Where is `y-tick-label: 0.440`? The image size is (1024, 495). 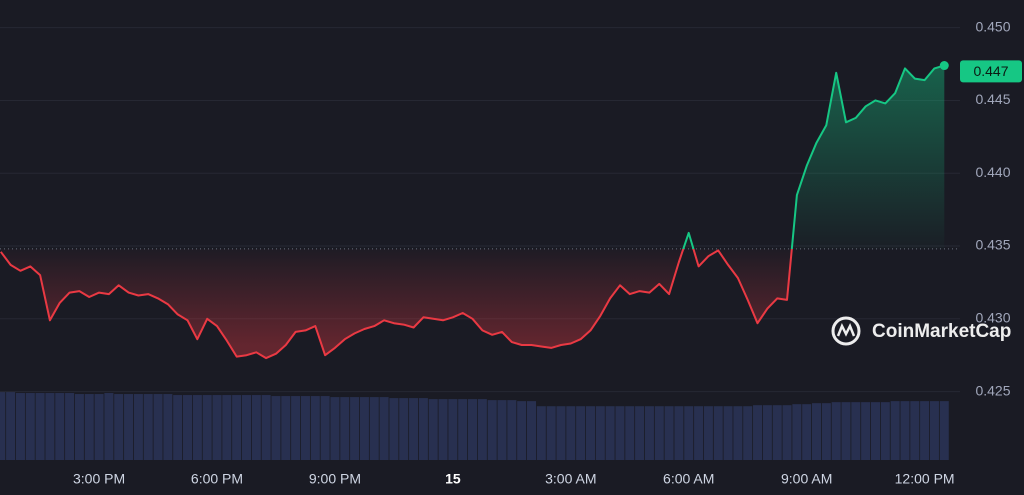 y-tick-label: 0.440 is located at coordinates (992, 172).